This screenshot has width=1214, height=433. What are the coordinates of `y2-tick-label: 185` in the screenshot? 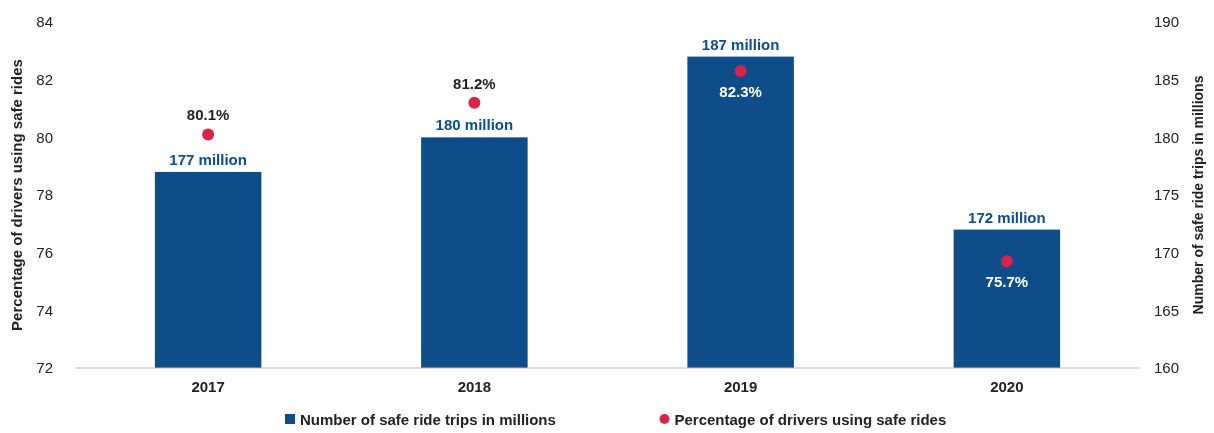 It's located at (1167, 79).